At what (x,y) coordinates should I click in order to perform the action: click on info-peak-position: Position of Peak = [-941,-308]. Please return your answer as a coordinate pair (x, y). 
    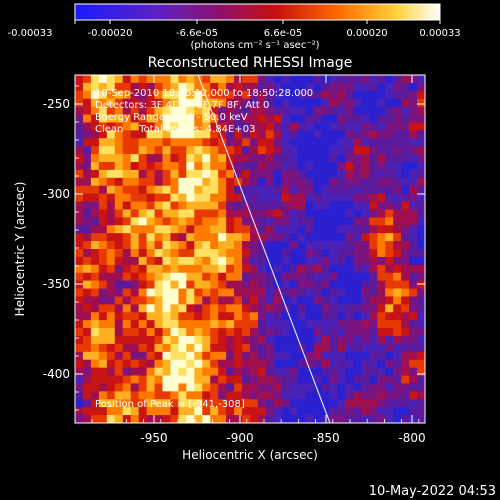
    Looking at the image, I should click on (170, 404).